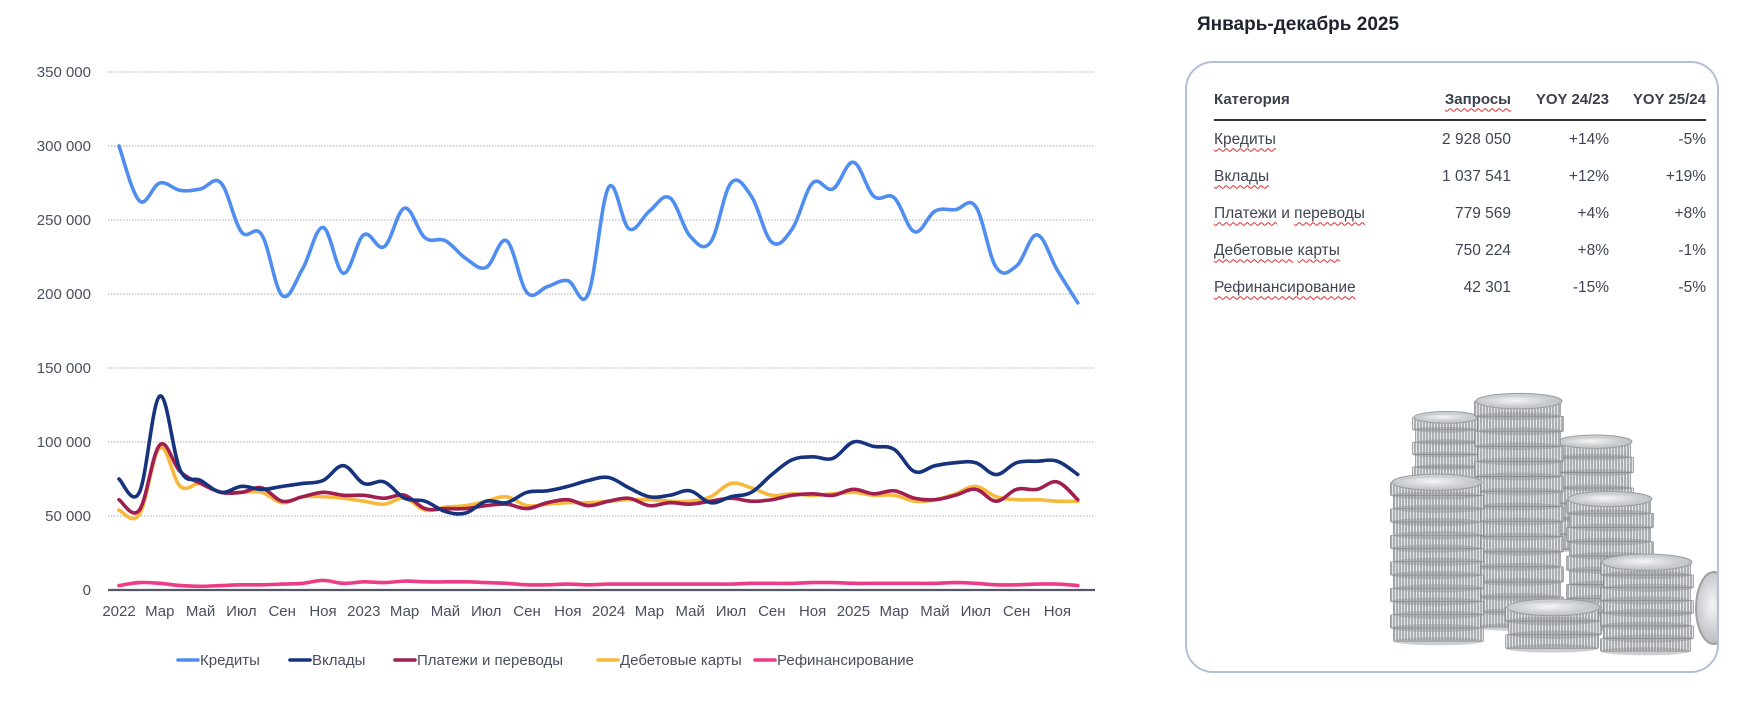 This screenshot has height=710, width=1758. Describe the element at coordinates (1482, 213) in the screenshot. I see `cell-requests: 779 569` at that location.